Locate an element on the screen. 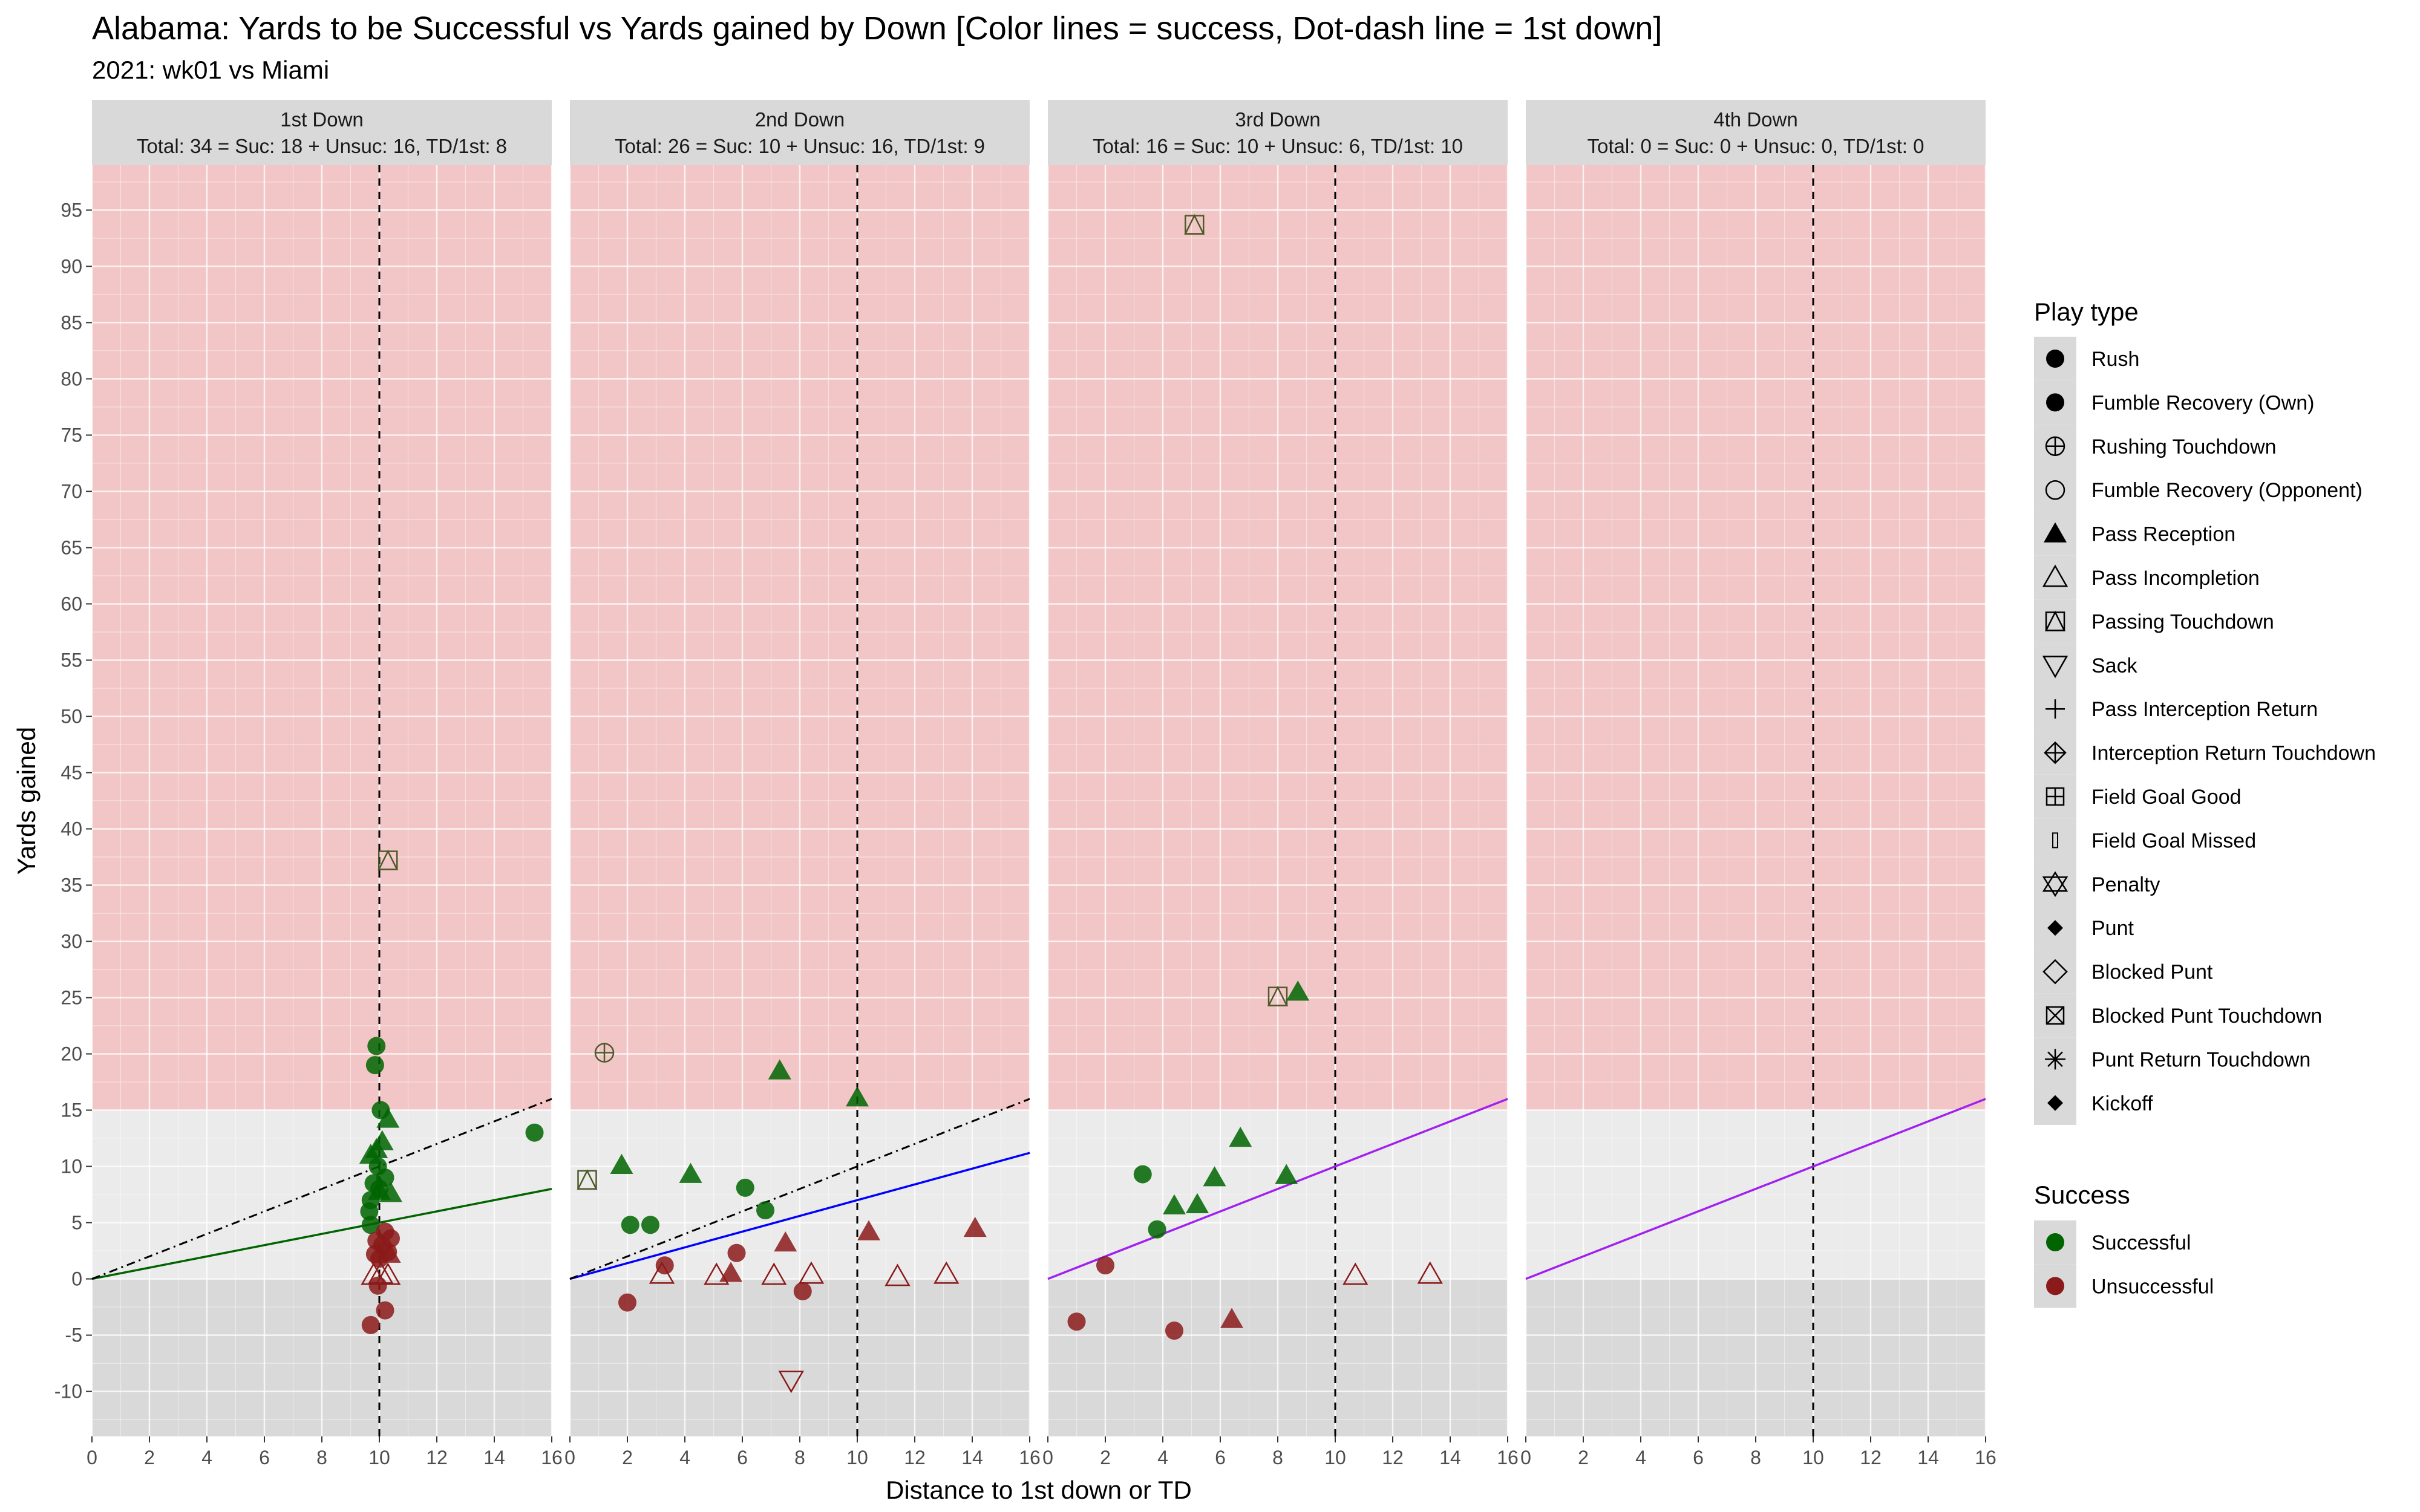 The height and width of the screenshot is (1512, 2420). x-tick-label: 10 is located at coordinates (1335, 1458).